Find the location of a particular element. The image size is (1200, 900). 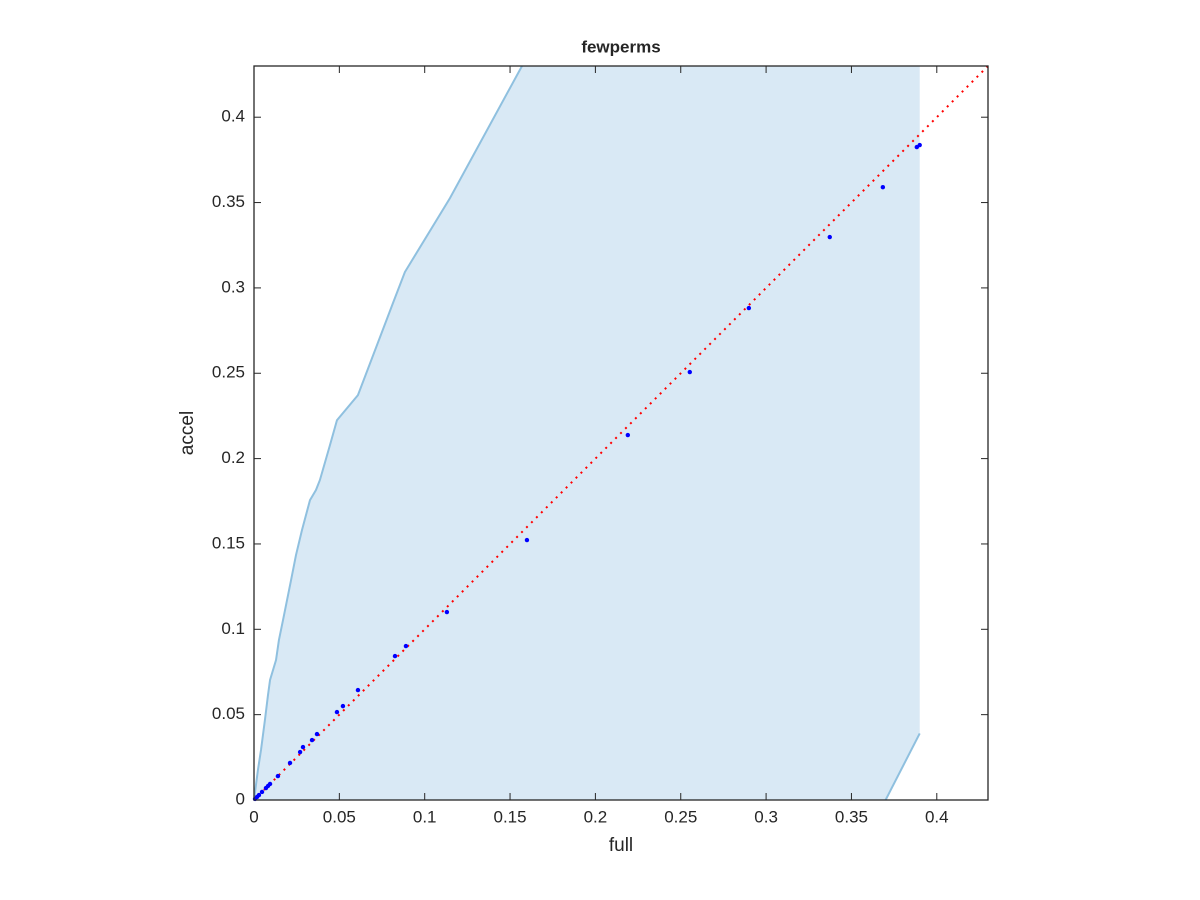

x-axis-label: full is located at coordinates (621, 845).